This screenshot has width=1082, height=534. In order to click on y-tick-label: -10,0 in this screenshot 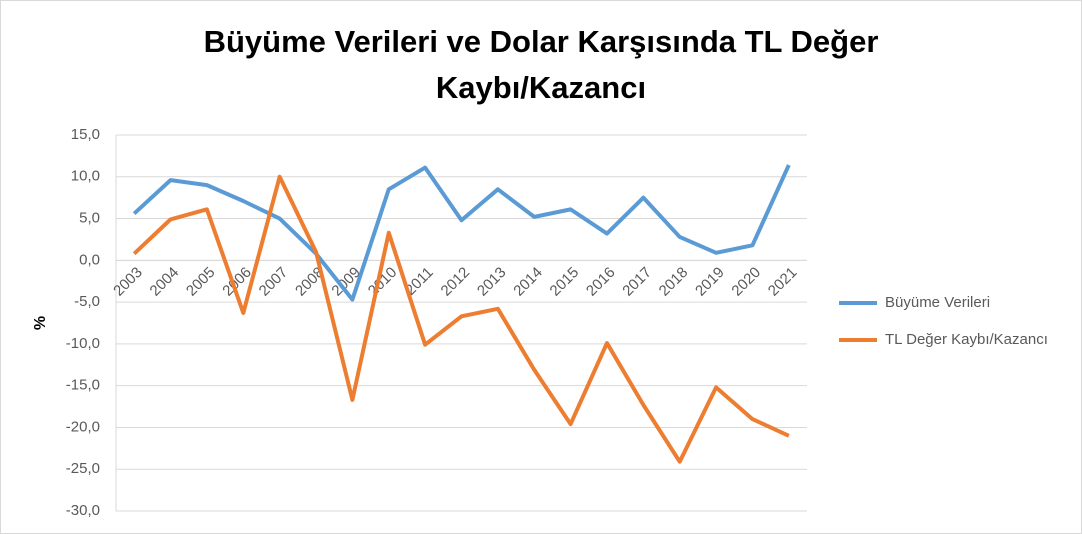, I will do `click(83, 343)`.